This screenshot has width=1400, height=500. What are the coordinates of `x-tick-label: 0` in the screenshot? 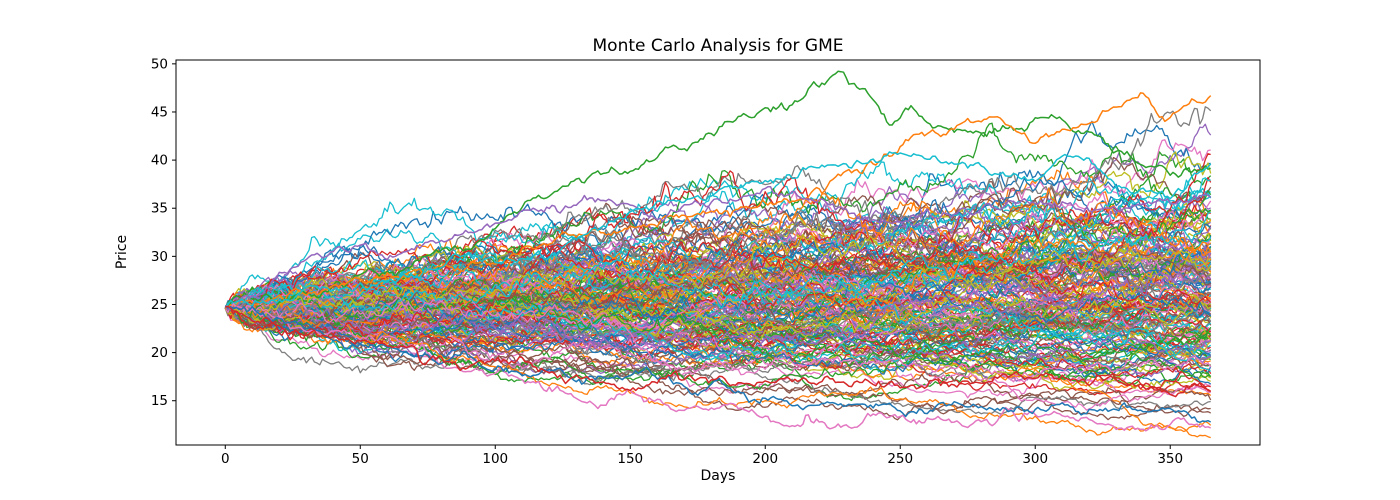 It's located at (225, 459).